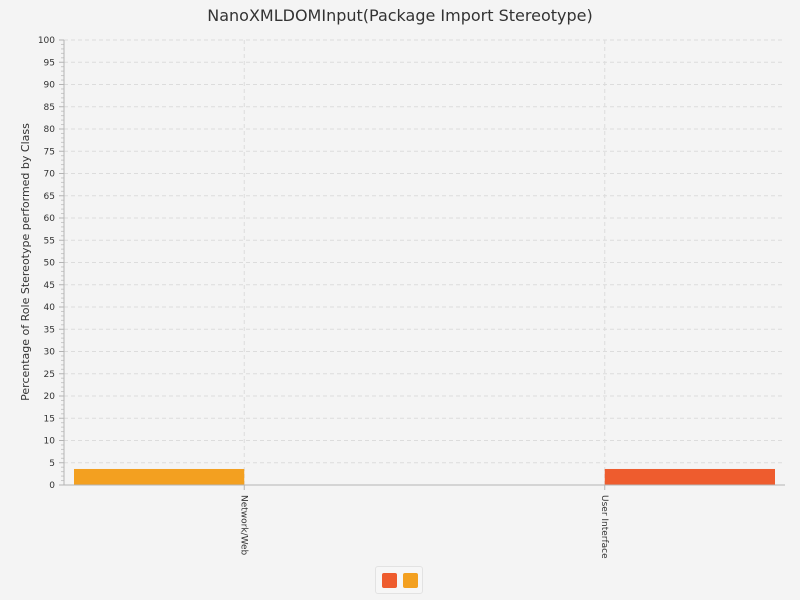 The image size is (800, 600). What do you see at coordinates (49, 241) in the screenshot?
I see `y-tick-label: 55` at bounding box center [49, 241].